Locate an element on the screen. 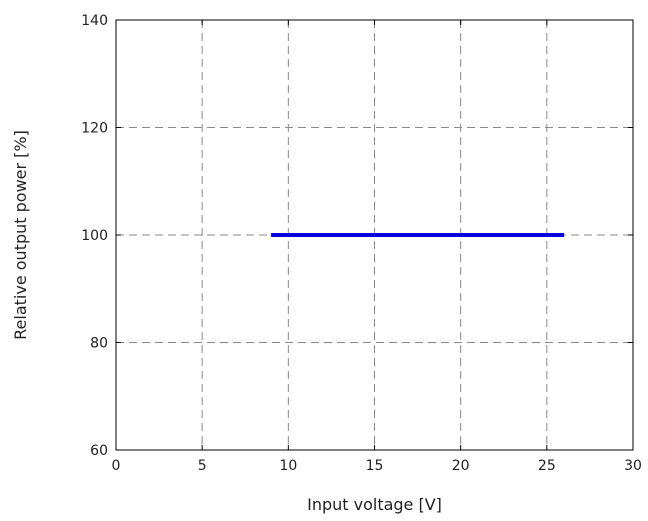 Image resolution: width=648 pixels, height=521 pixels. x-tick-label: 25 is located at coordinates (547, 466).